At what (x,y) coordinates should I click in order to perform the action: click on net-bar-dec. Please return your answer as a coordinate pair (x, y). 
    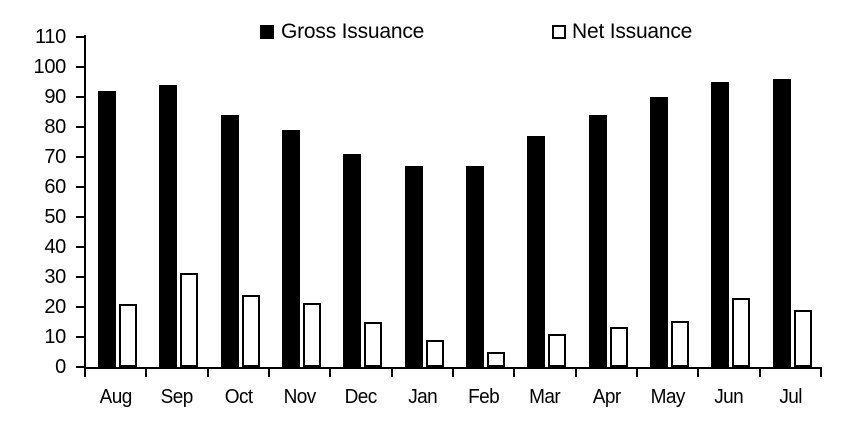
    Looking at the image, I should click on (373, 344).